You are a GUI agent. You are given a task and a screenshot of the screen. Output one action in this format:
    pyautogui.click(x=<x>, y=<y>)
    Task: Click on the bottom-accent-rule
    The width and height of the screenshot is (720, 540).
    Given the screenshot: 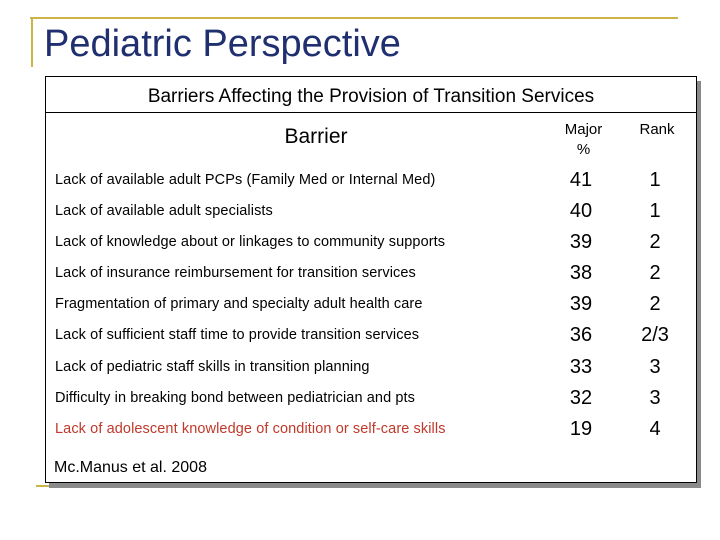 What is the action you would take?
    pyautogui.click(x=357, y=486)
    